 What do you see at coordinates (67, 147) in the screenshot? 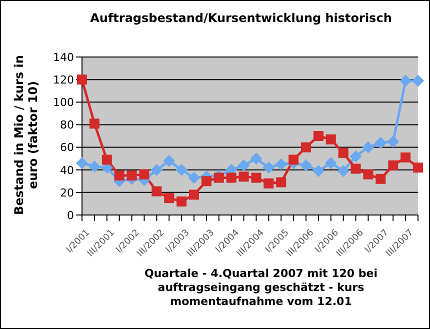
I see `y-tick-label: 60` at bounding box center [67, 147].